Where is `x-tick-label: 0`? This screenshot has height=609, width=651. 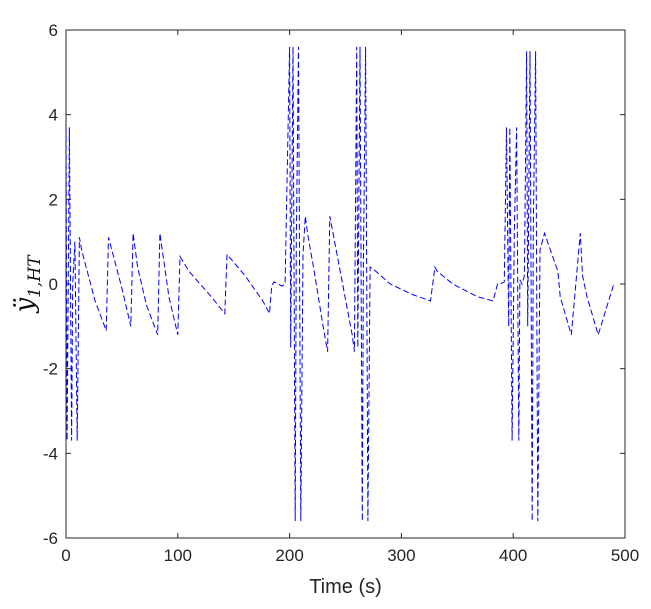 x-tick-label: 0 is located at coordinates (65, 555).